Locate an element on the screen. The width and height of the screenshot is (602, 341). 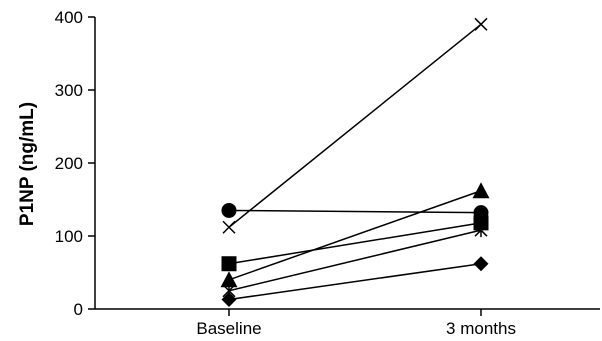
series-square is located at coordinates (355, 243).